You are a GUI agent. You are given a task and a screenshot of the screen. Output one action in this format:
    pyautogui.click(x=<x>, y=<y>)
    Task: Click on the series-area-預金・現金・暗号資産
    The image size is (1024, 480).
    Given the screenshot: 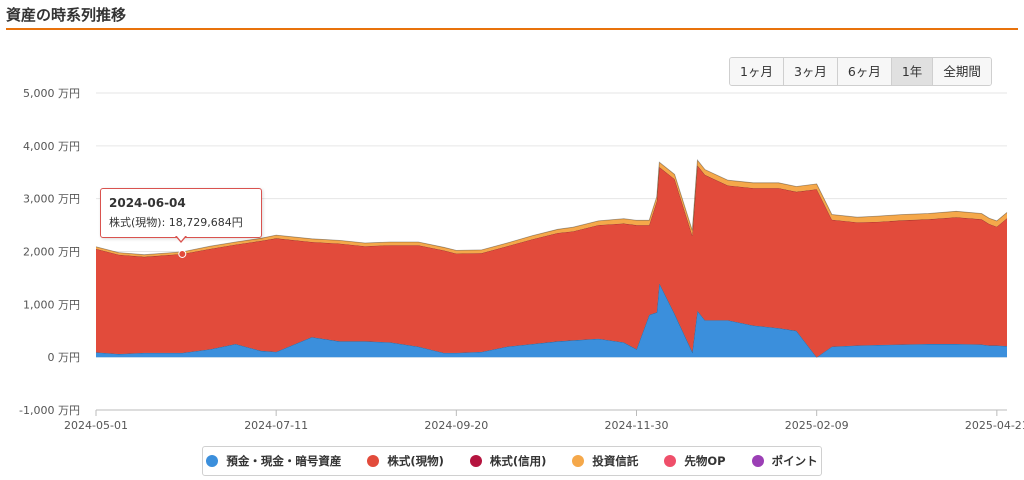 What is the action you would take?
    pyautogui.click(x=551, y=320)
    